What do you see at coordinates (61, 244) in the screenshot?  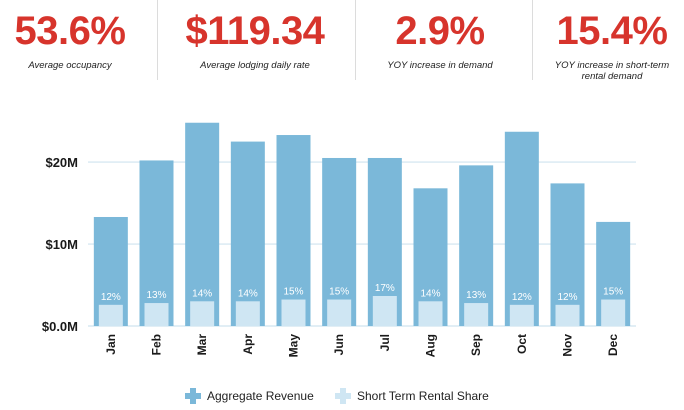 I see `y-tick-label: $10M` at bounding box center [61, 244].